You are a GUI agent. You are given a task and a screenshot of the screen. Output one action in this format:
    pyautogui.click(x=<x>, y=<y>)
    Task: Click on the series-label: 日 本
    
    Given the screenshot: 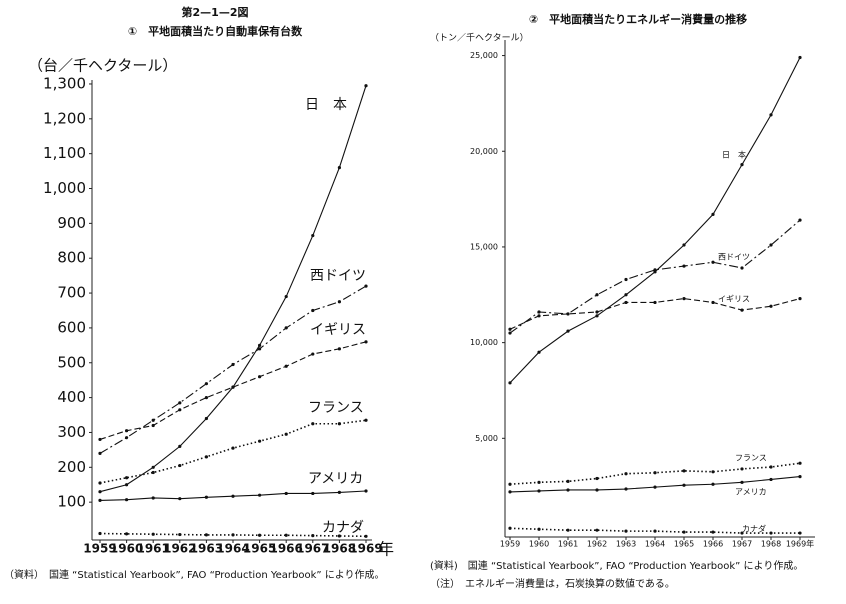 What is the action you would take?
    pyautogui.click(x=734, y=155)
    